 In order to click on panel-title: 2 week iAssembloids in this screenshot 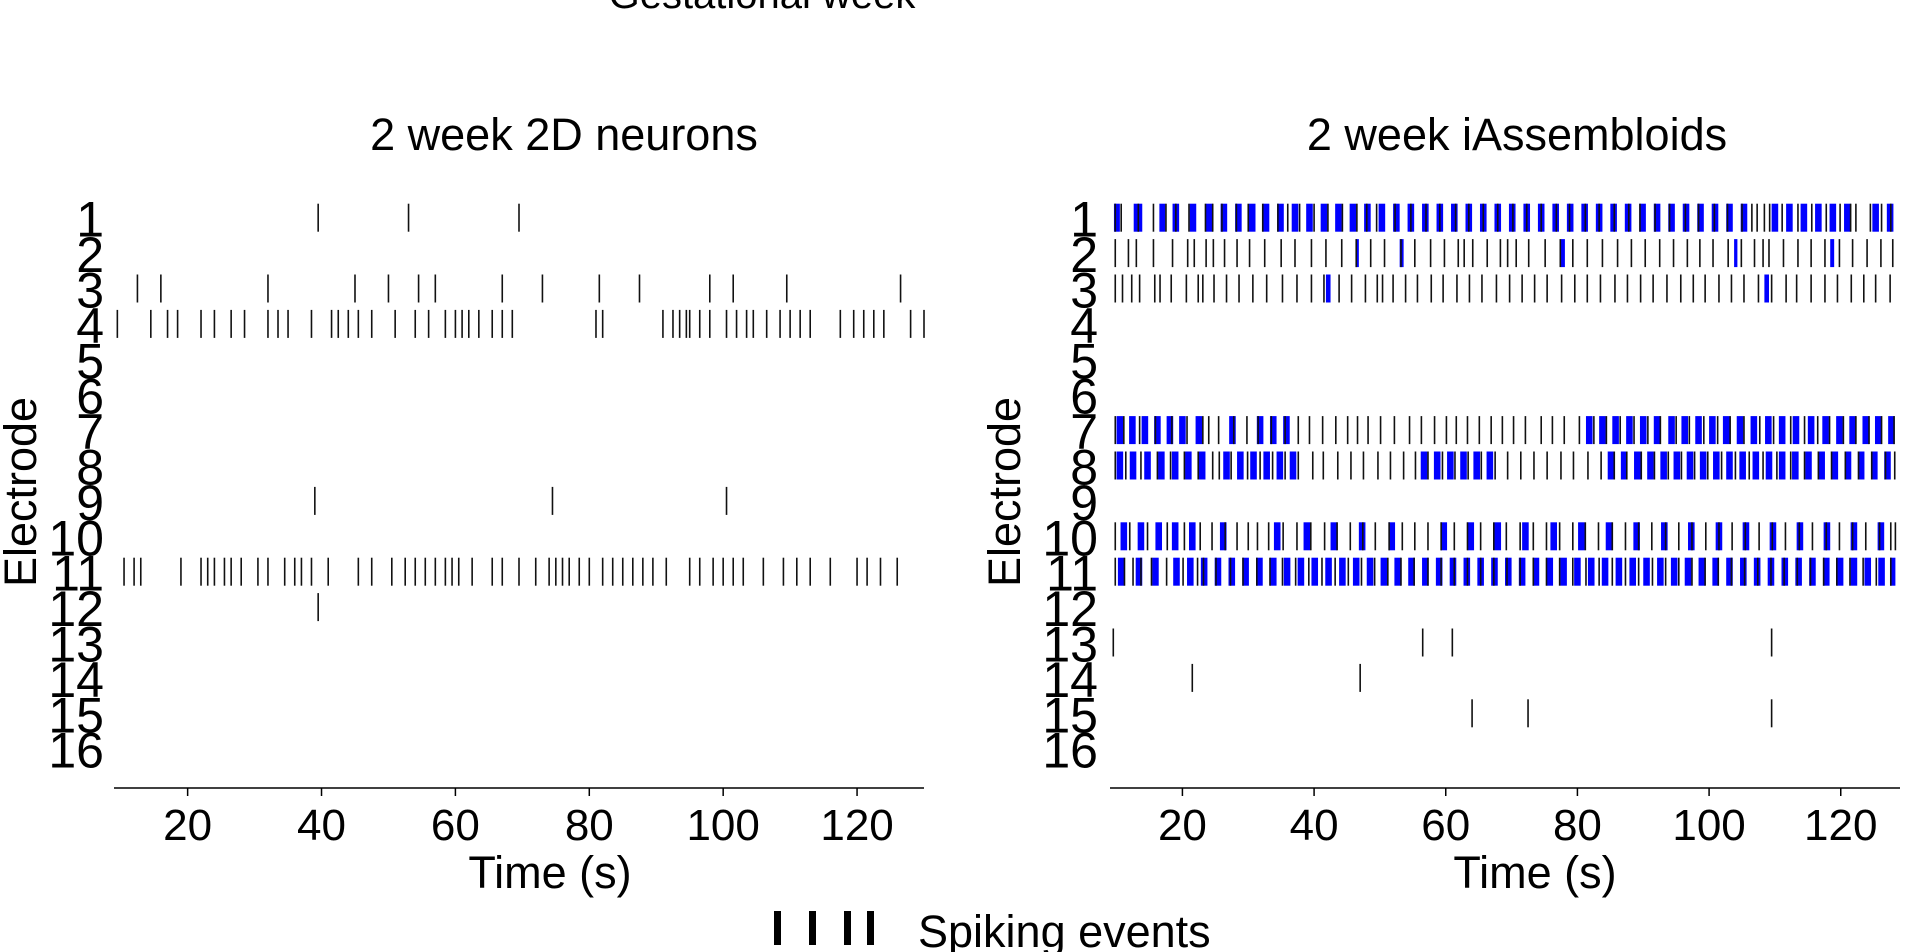, I will do `click(1517, 134)`.